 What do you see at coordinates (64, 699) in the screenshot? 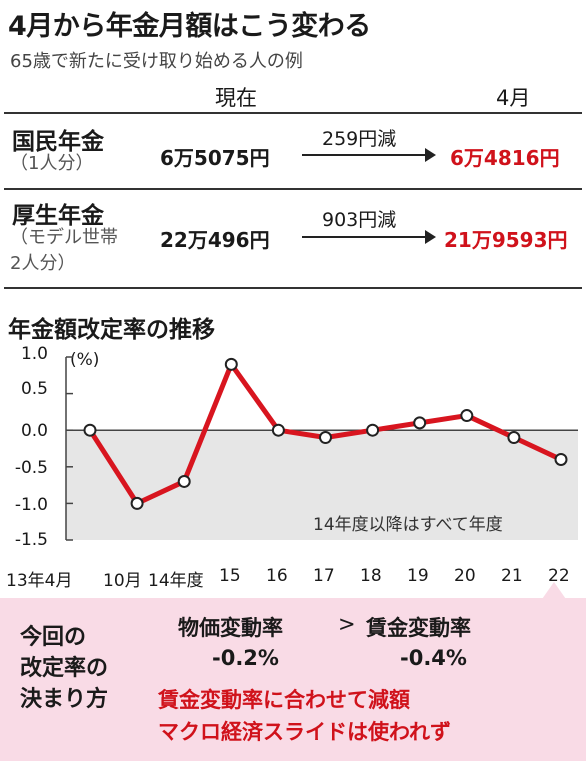
I see `explanation-heading-line: 決まり方` at bounding box center [64, 699].